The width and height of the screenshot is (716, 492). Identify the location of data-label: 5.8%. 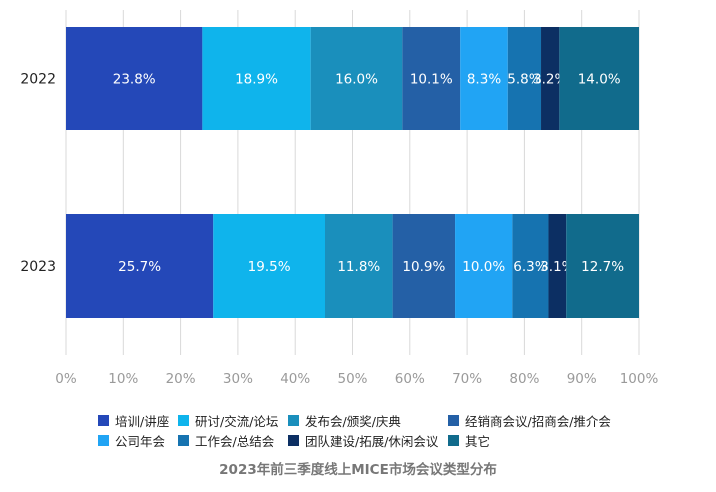
(524, 80).